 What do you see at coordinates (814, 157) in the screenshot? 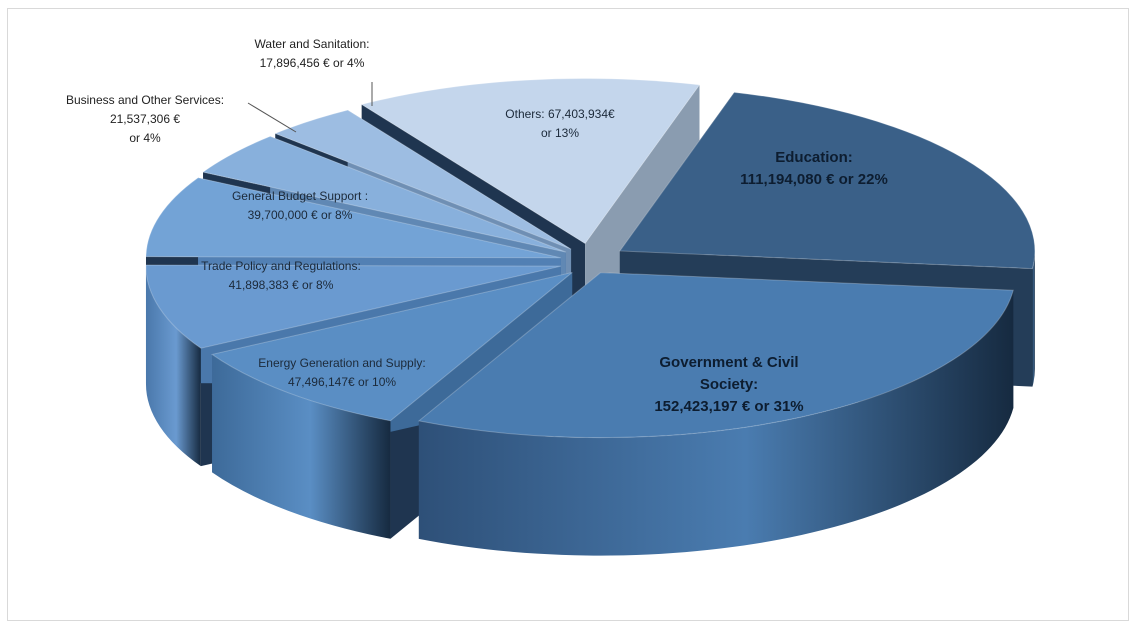
I see `slice-label-line: Education:` at bounding box center [814, 157].